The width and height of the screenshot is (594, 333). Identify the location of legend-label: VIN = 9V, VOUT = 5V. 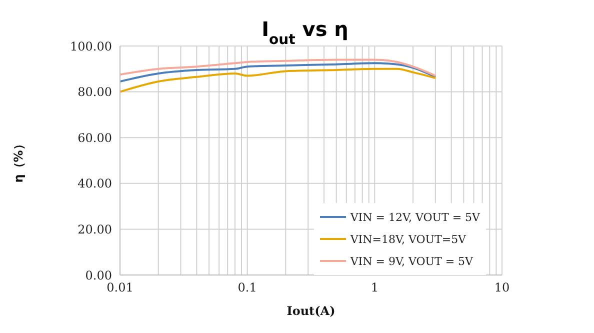
(411, 261).